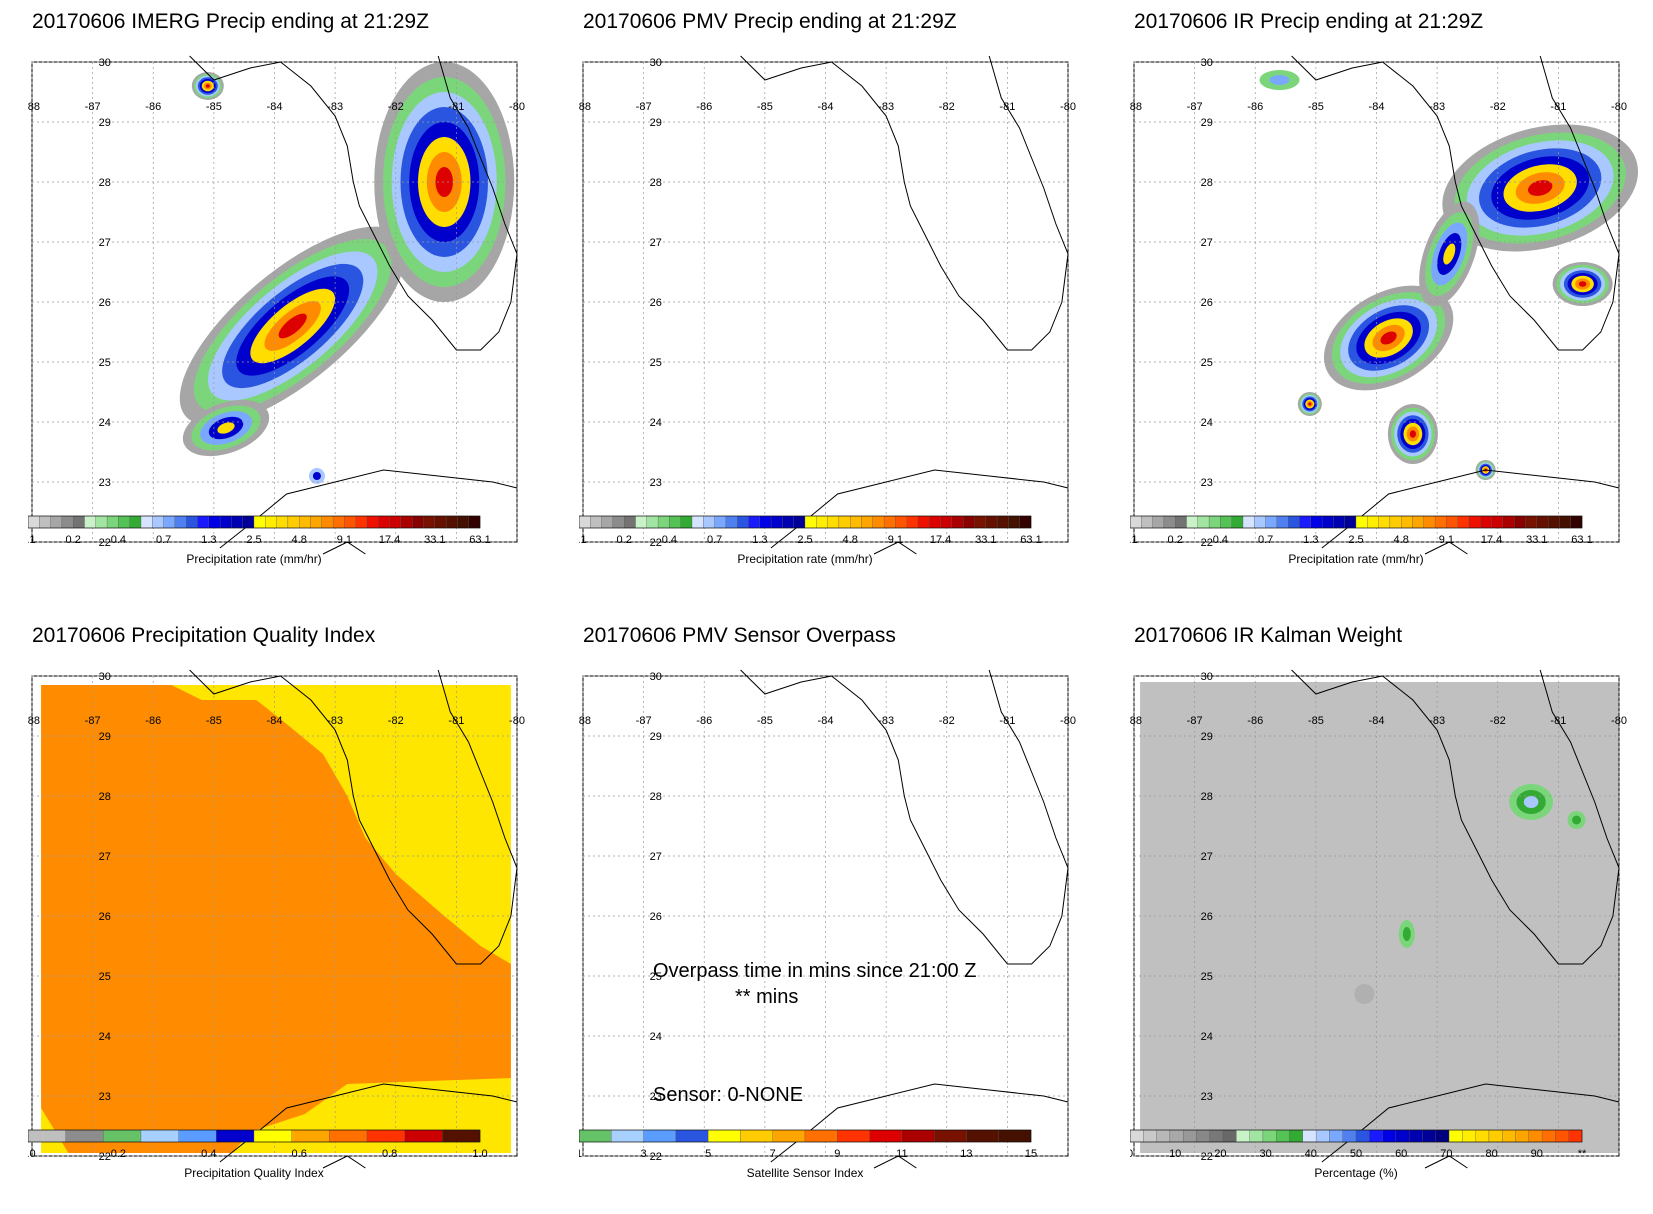 The width and height of the screenshot is (1653, 1214). I want to click on colorbar: 0.0 0.2 0.4 0.6 0.8 1.0, so click(258, 1144).